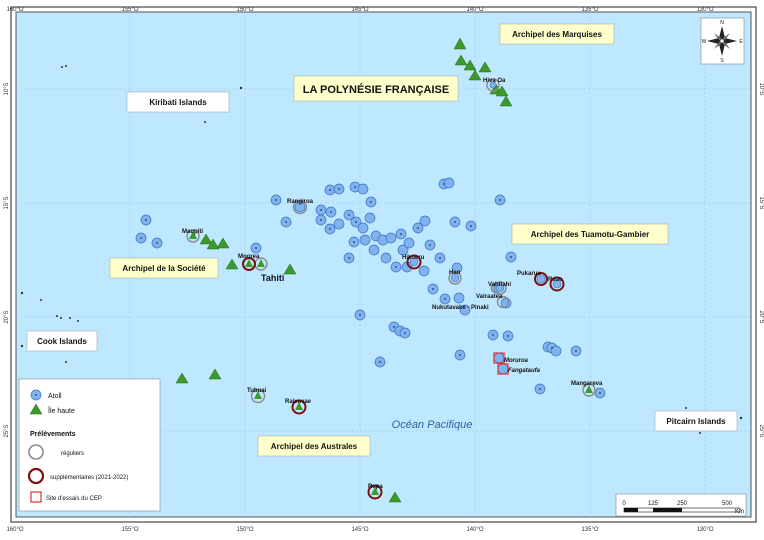  What do you see at coordinates (36, 452) in the screenshot?
I see `legend-regular-symbol` at bounding box center [36, 452].